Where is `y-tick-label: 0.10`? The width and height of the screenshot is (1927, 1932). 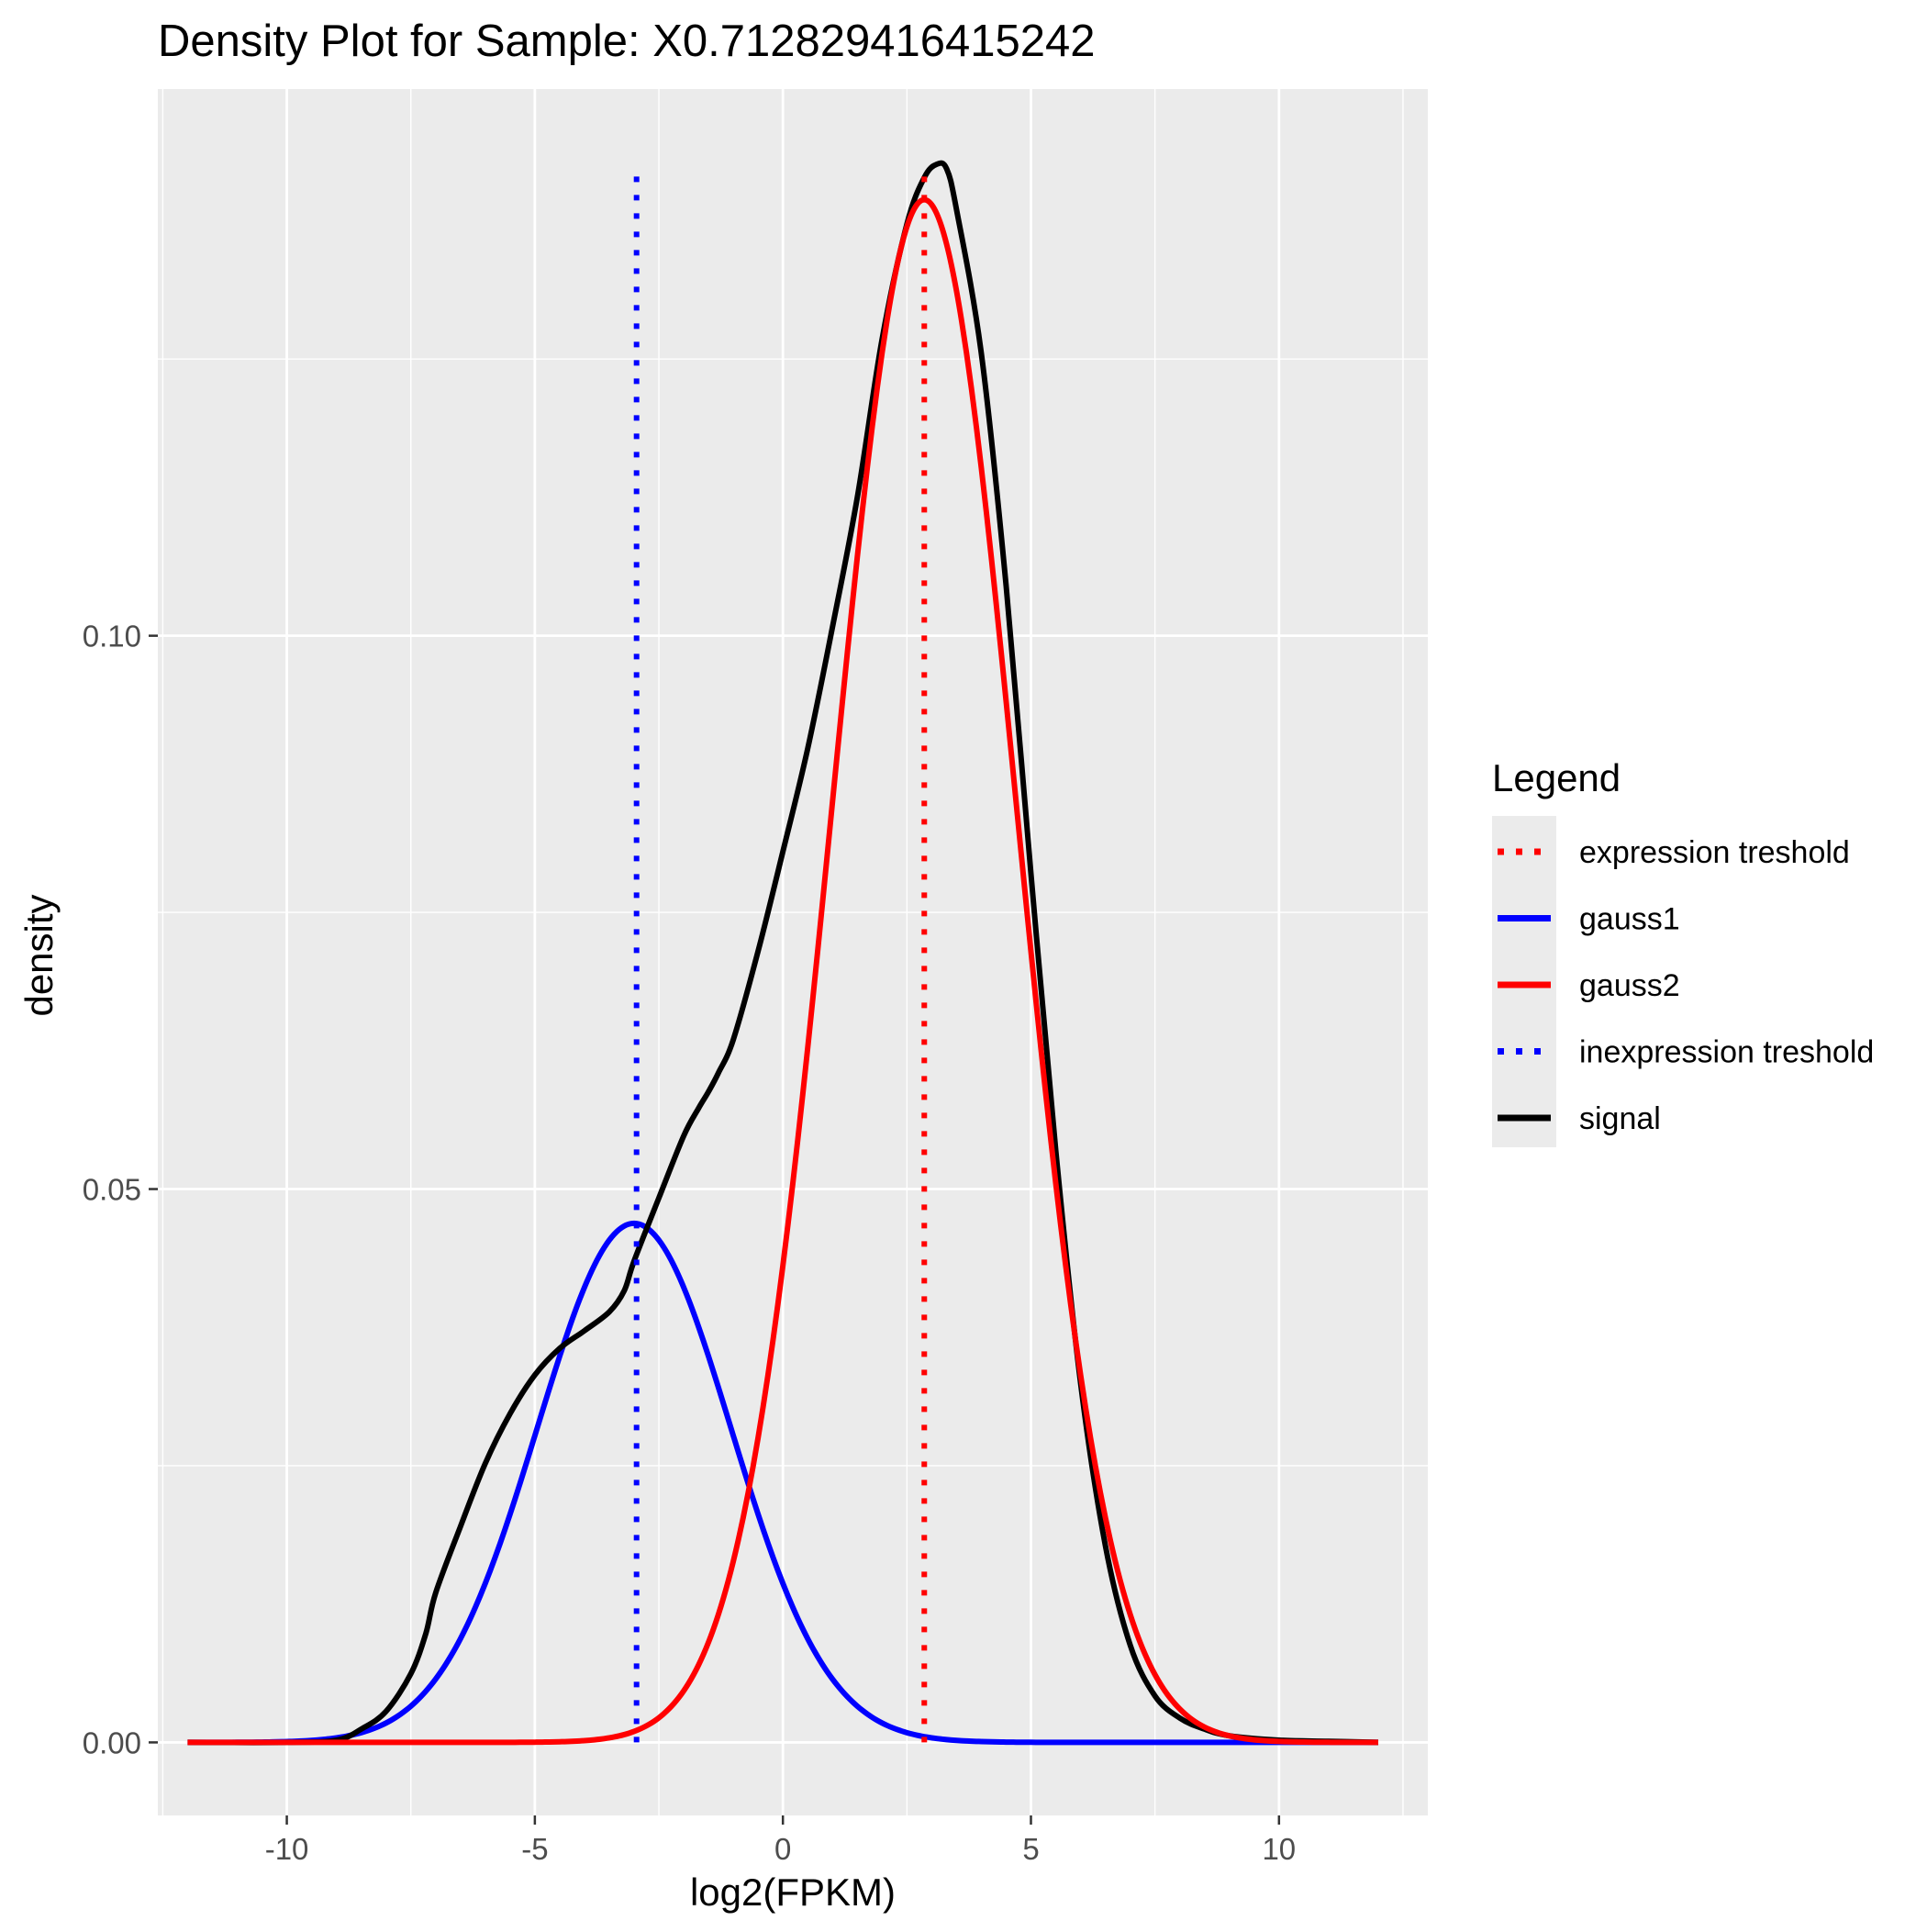
y-tick-label: 0.10 is located at coordinates (112, 636).